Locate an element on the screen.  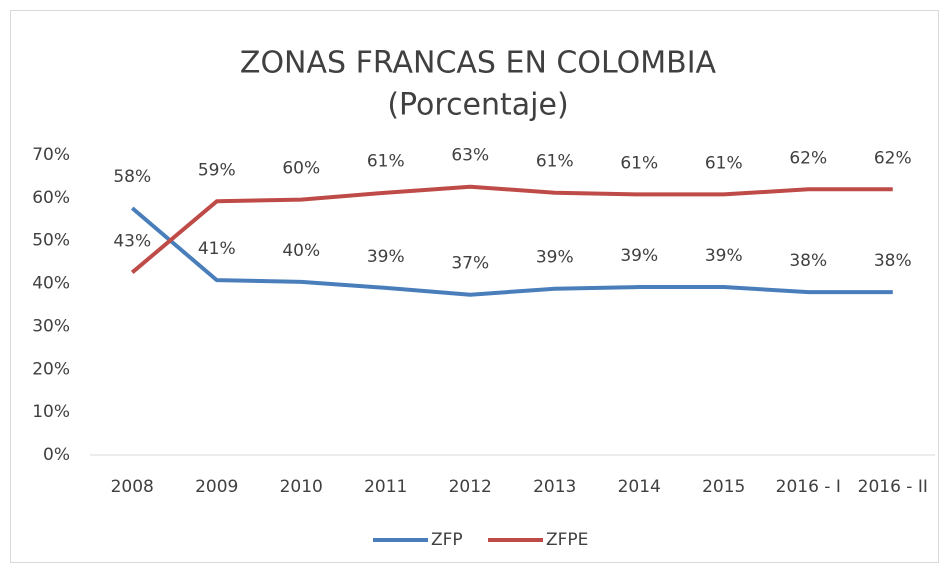
data-label: 37% is located at coordinates (470, 264).